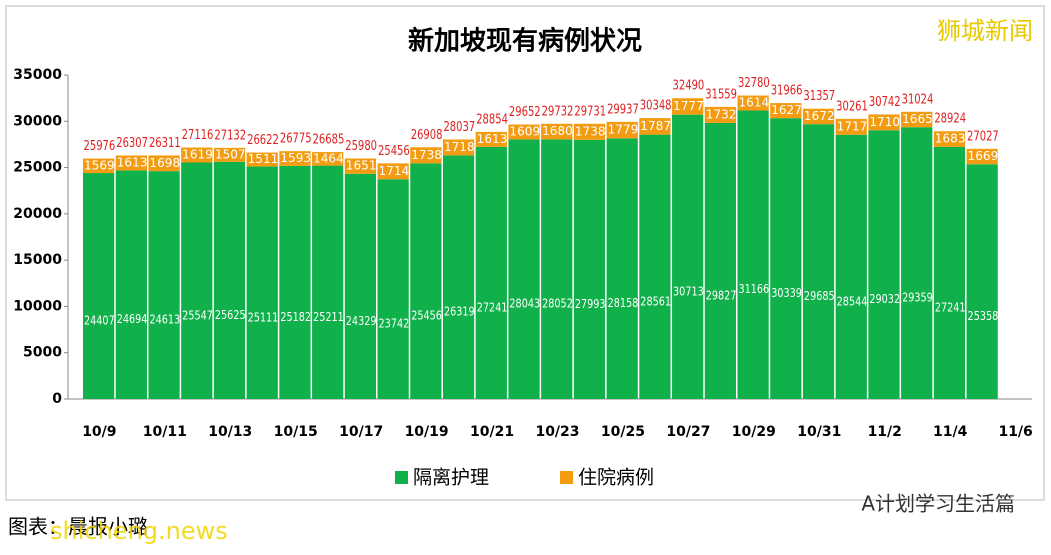 The width and height of the screenshot is (1051, 555). I want to click on value-label: 29827, so click(721, 295).